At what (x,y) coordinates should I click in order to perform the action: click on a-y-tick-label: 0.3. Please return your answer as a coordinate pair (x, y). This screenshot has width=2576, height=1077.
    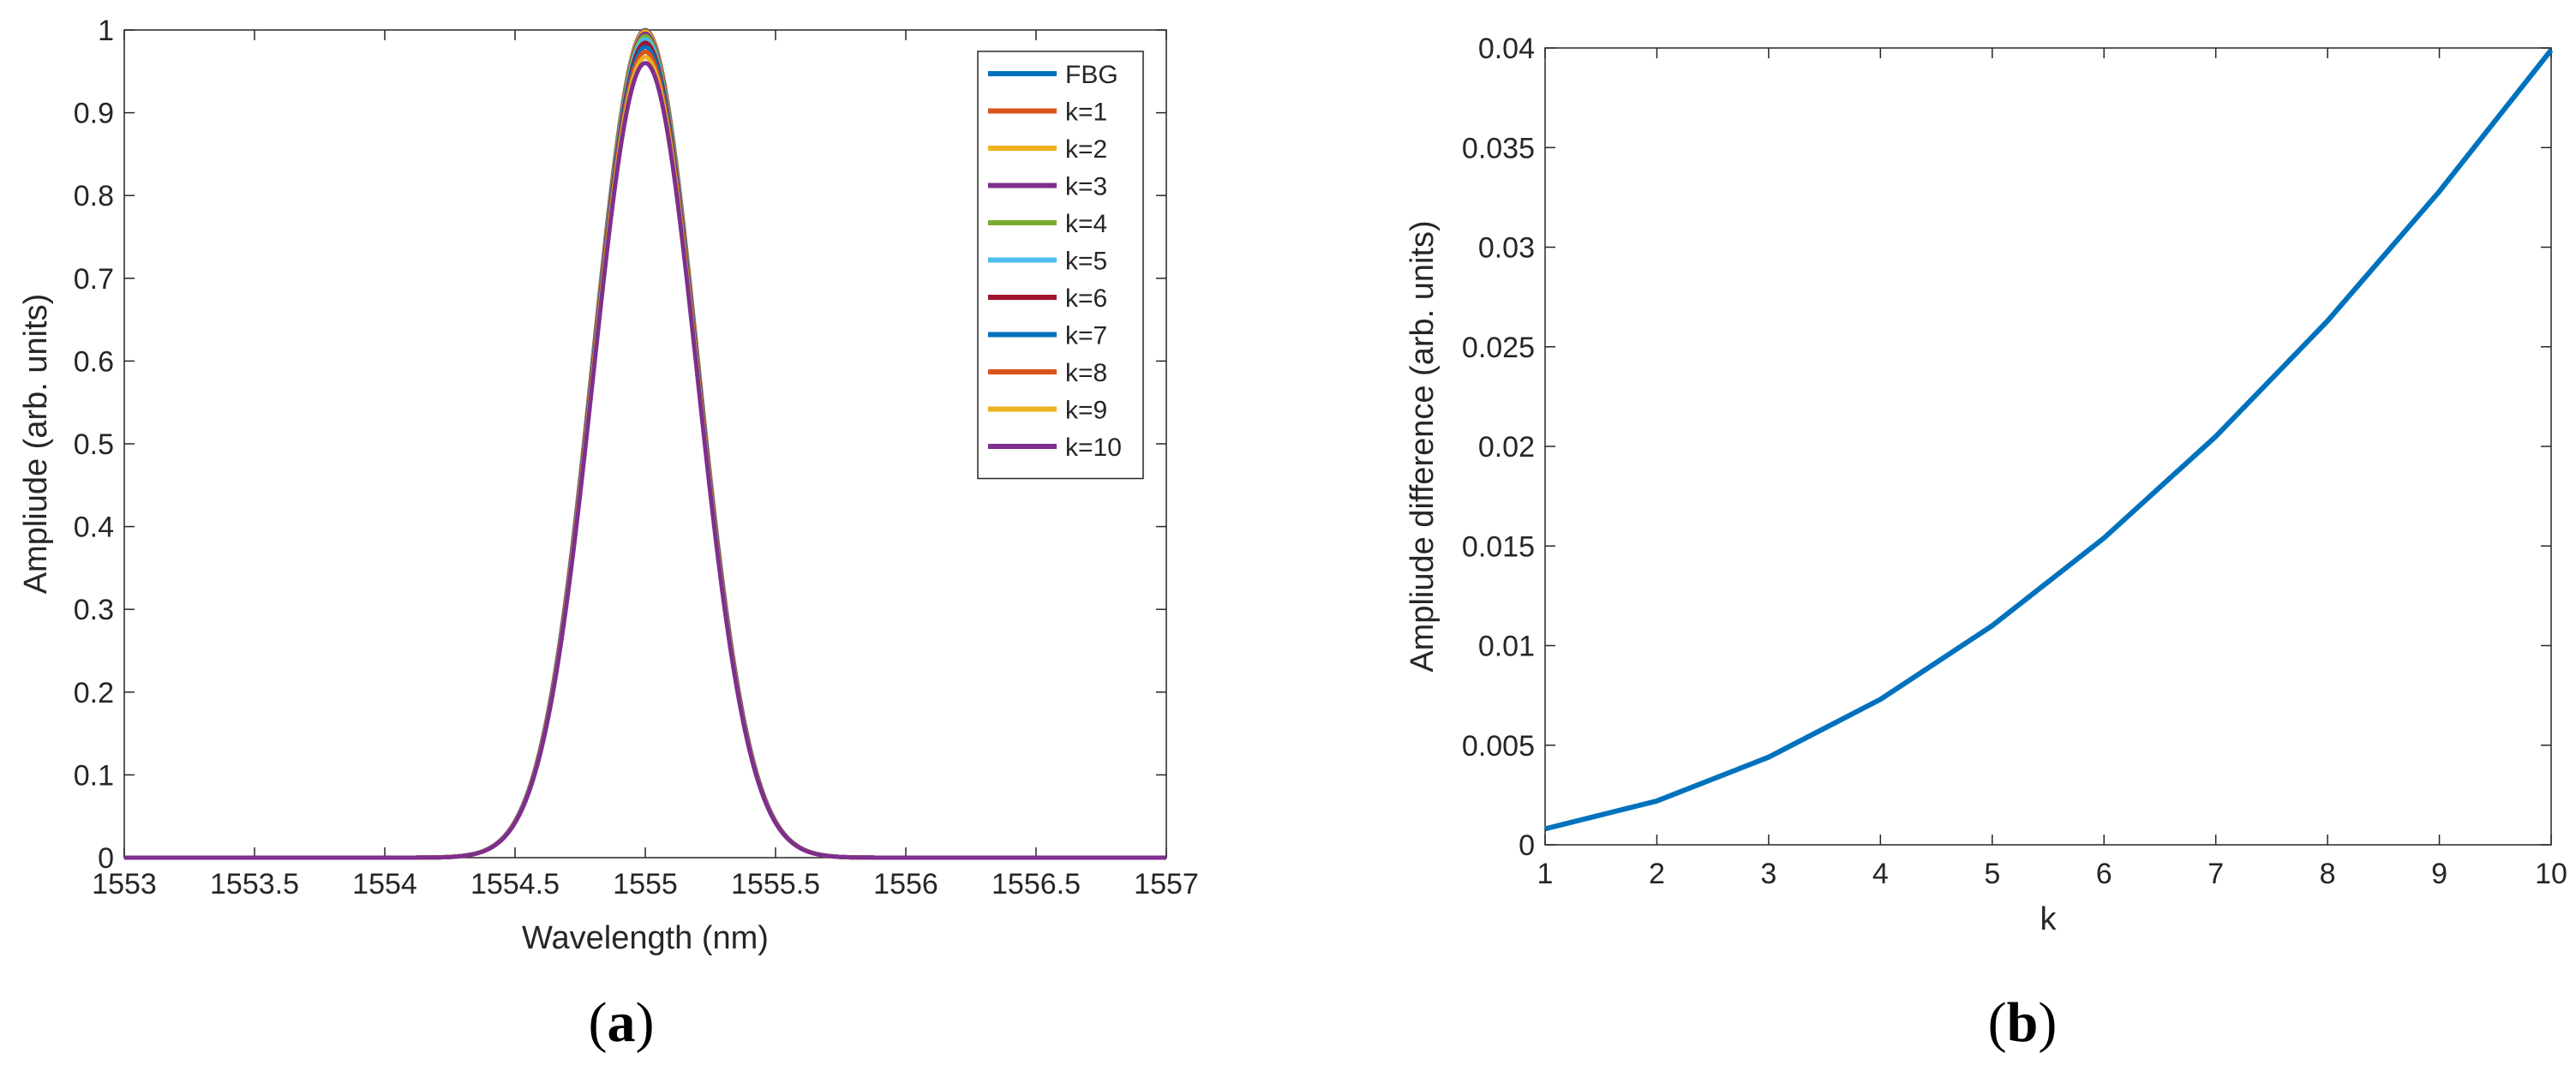
    Looking at the image, I should click on (94, 610).